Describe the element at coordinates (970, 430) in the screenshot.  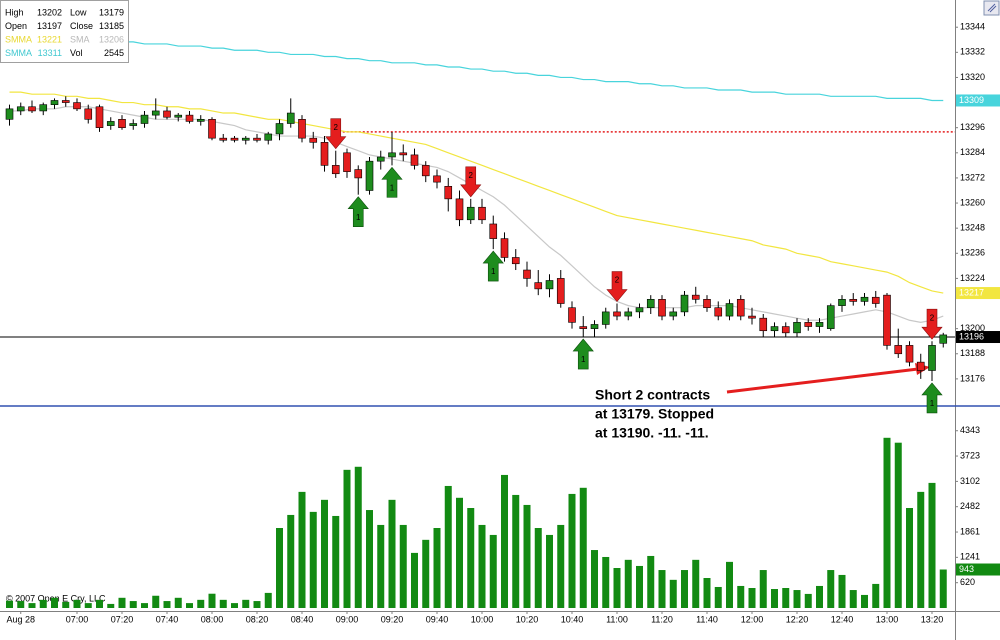
I see `y-tick-label: 4343` at that location.